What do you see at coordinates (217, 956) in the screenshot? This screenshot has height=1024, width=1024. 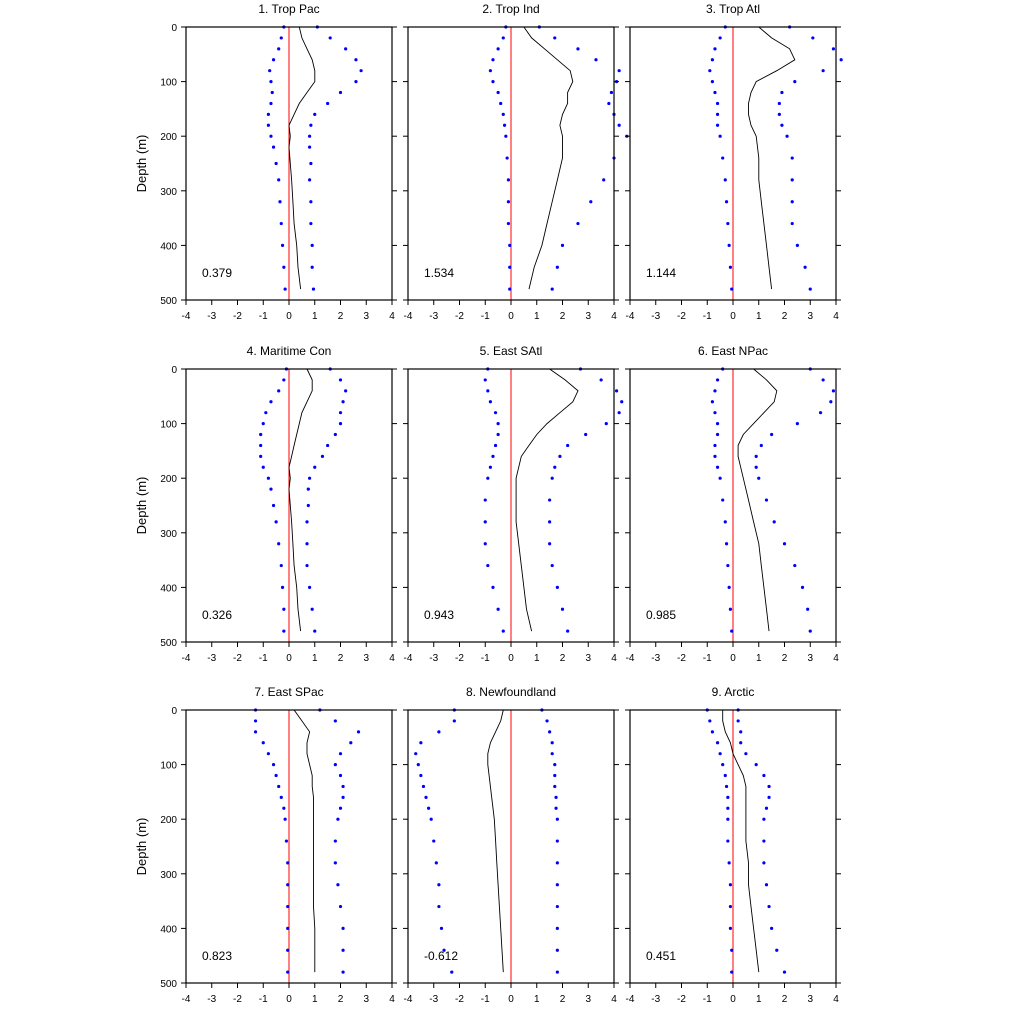 I see `panel-value-label: 0.823` at bounding box center [217, 956].